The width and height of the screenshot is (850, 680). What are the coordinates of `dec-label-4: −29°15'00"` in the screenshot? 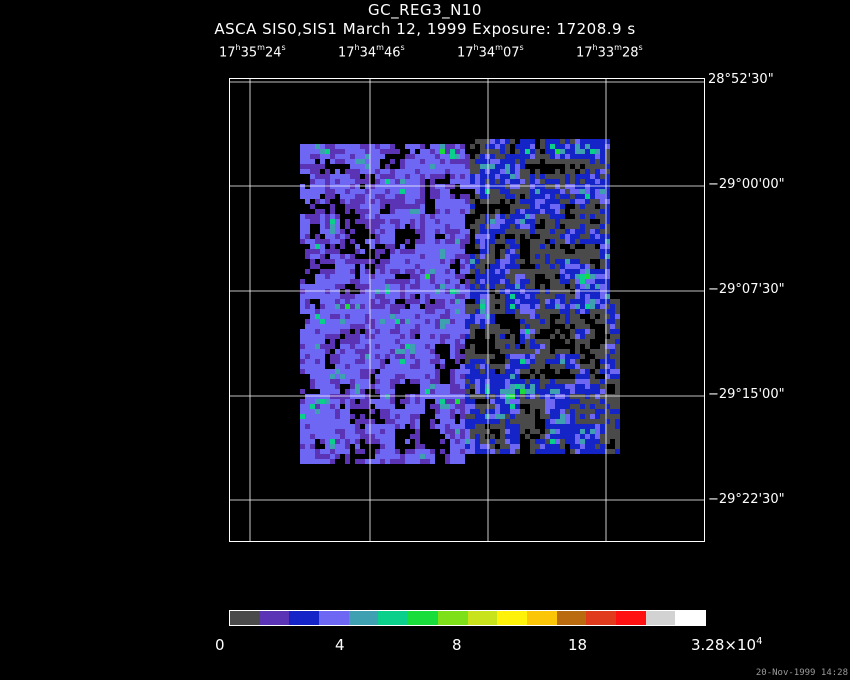 It's located at (746, 394).